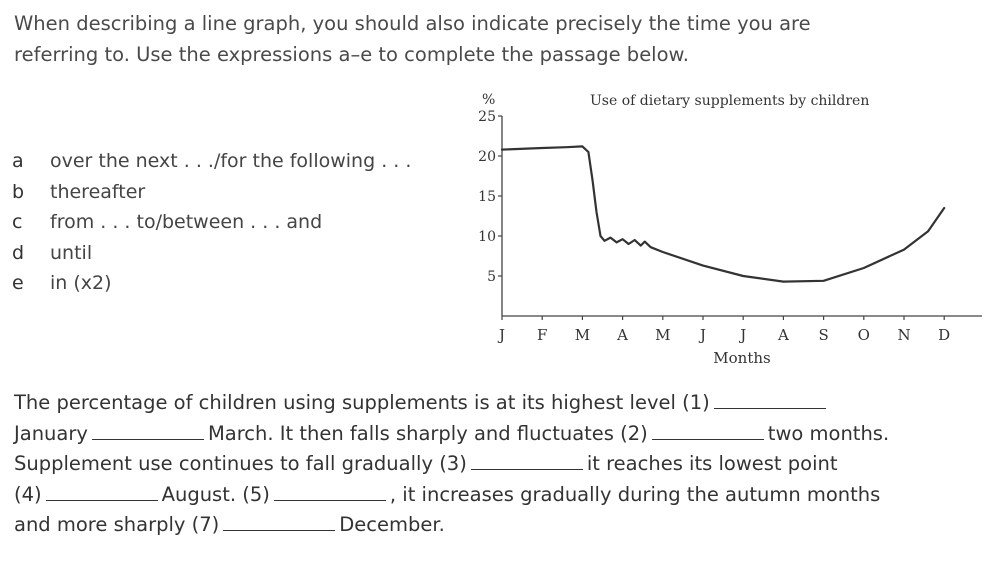 This screenshot has width=993, height=563. I want to click on option-key: b, so click(18, 191).